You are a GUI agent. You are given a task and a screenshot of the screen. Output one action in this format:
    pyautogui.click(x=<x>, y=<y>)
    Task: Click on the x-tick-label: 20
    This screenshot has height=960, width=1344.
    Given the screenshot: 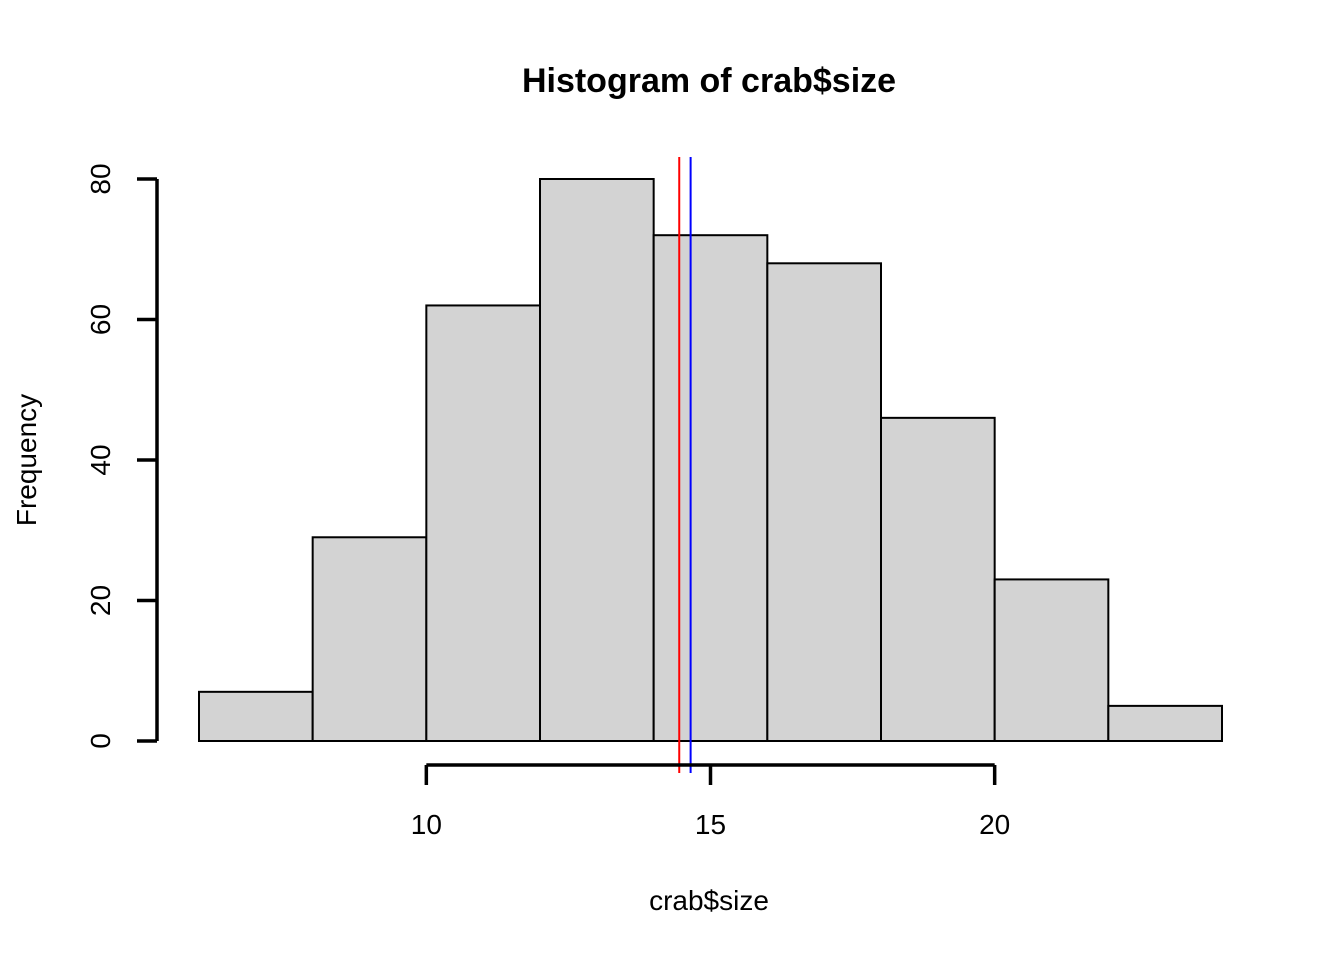 What is the action you would take?
    pyautogui.click(x=994, y=824)
    